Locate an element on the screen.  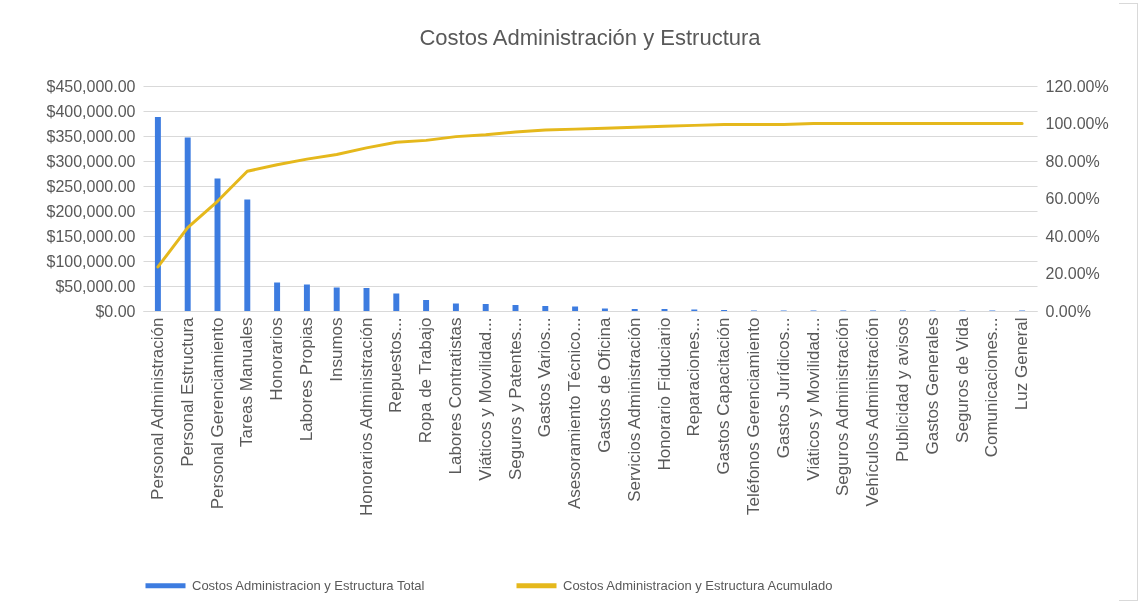
y-tick-label: $100,000.00 is located at coordinates (91, 261).